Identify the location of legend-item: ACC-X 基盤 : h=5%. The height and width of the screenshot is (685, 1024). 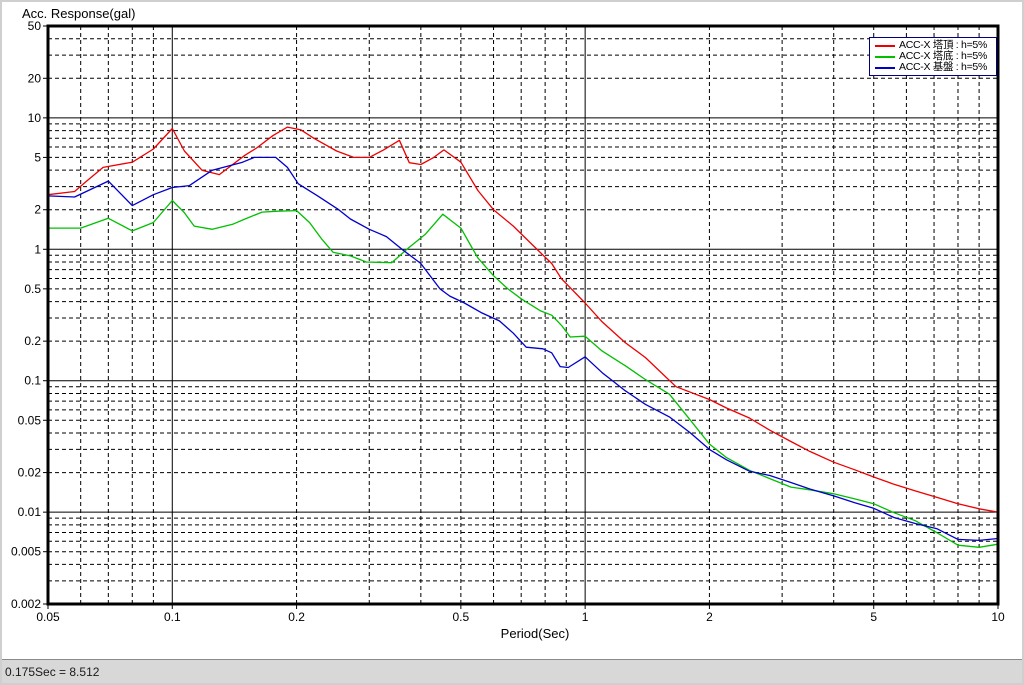
(933, 67).